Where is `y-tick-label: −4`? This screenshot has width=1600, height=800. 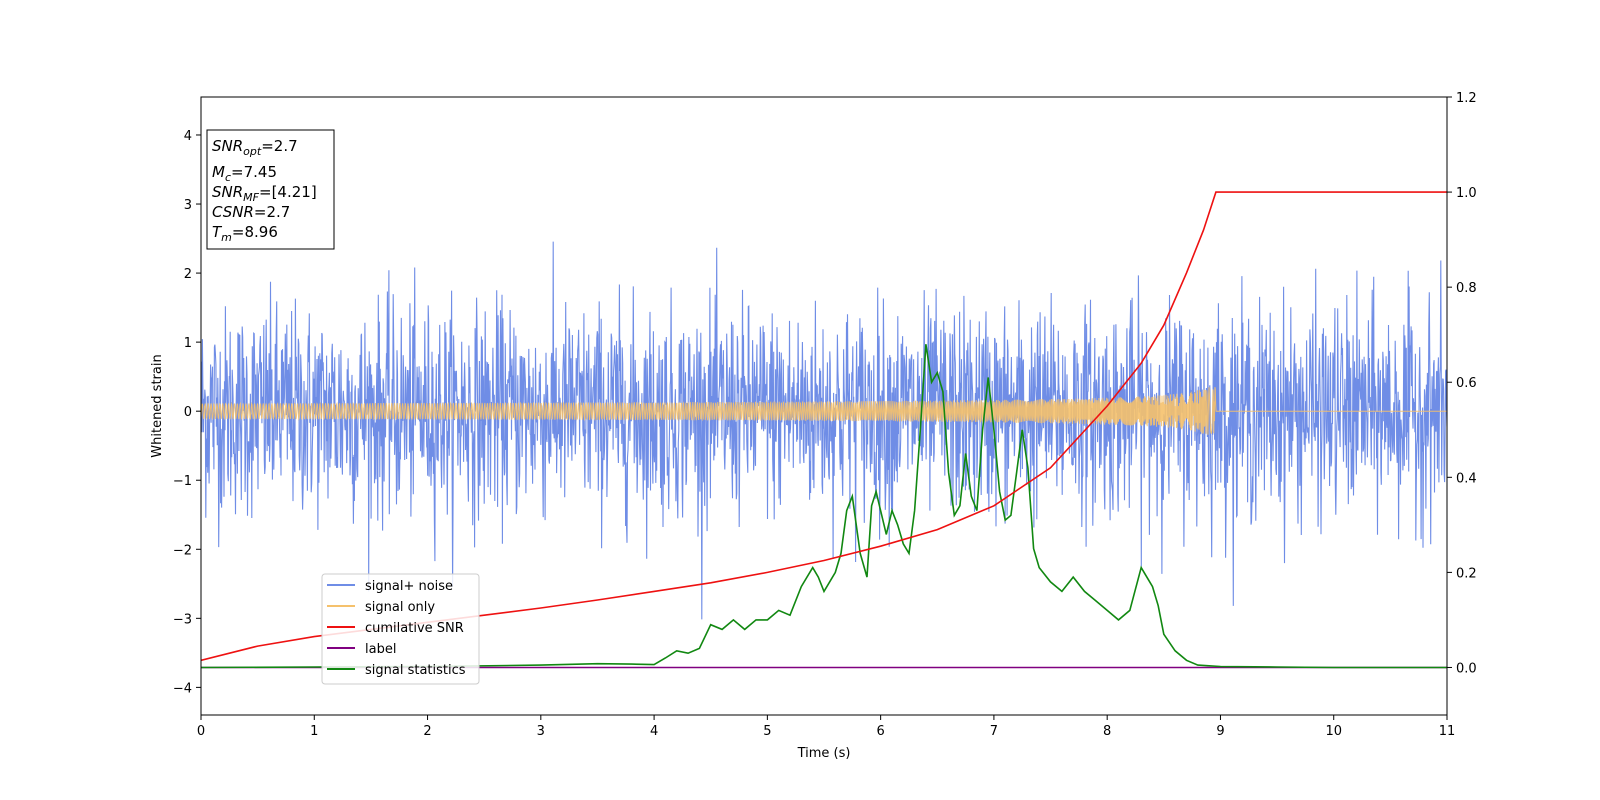 y-tick-label: −4 is located at coordinates (182, 688).